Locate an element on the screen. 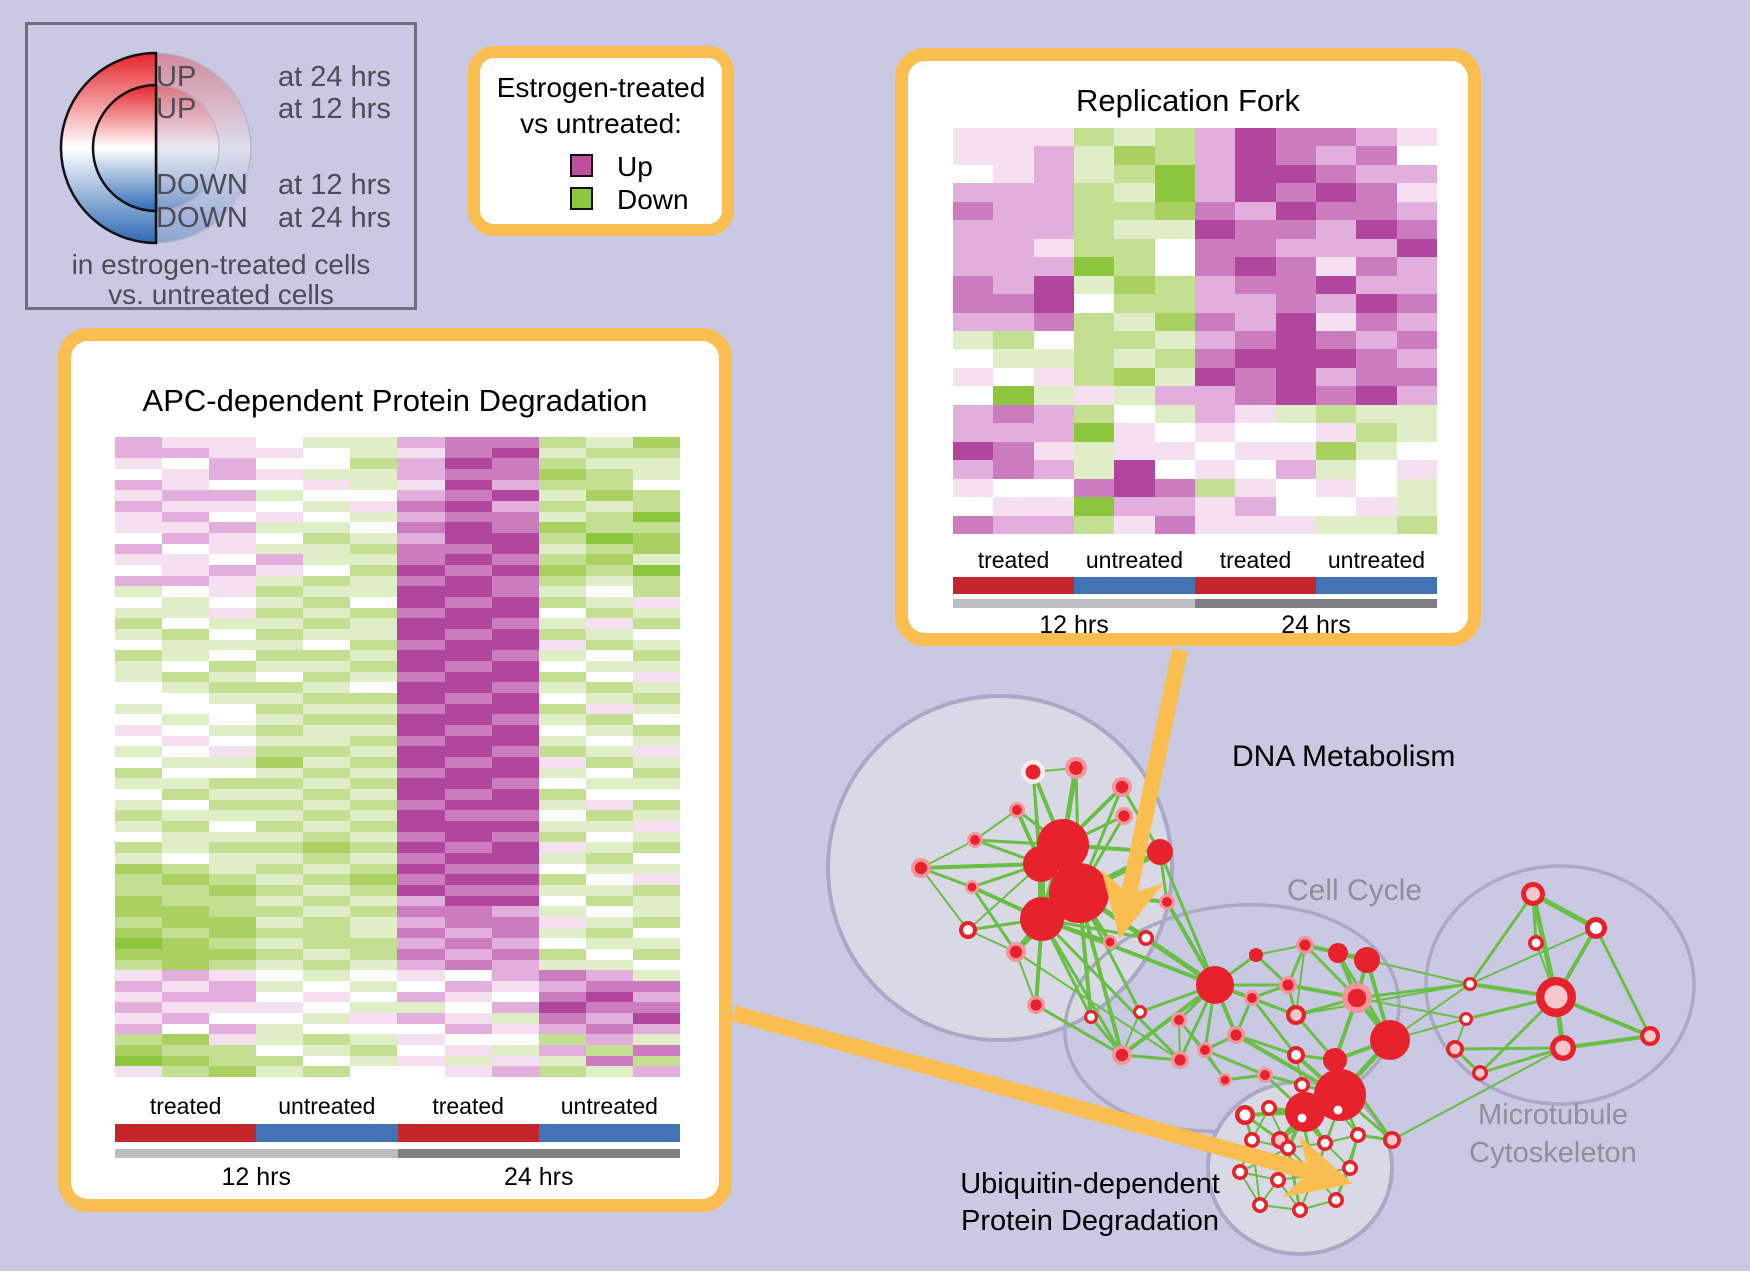 The height and width of the screenshot is (1279, 1750). key-up-24-time: at 24 hrs is located at coordinates (334, 77).